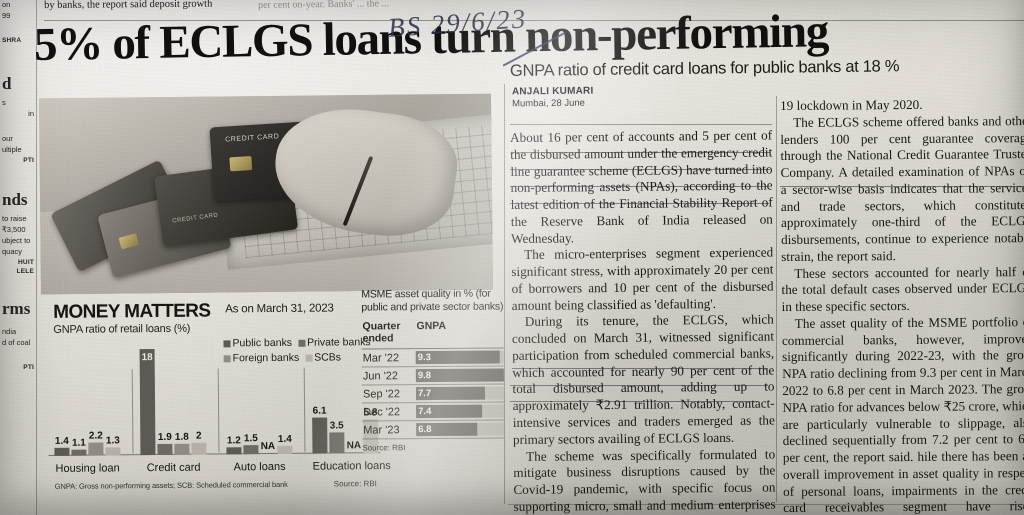 This screenshot has height=515, width=1024. I want to click on bar-value-label: 1.3, so click(112, 441).